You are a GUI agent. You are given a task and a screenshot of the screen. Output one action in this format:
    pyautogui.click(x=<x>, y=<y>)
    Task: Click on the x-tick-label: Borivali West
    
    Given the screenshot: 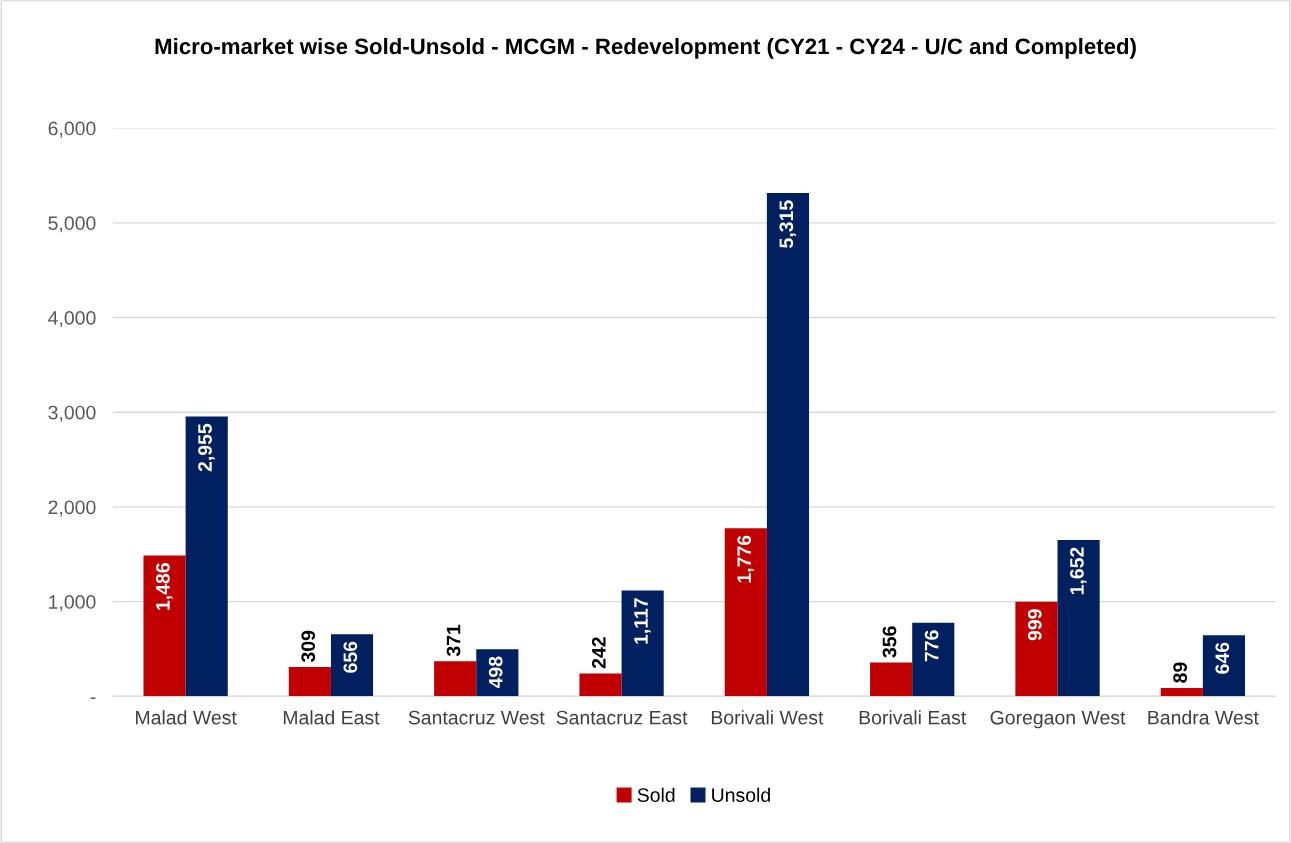 What is the action you would take?
    pyautogui.click(x=767, y=717)
    